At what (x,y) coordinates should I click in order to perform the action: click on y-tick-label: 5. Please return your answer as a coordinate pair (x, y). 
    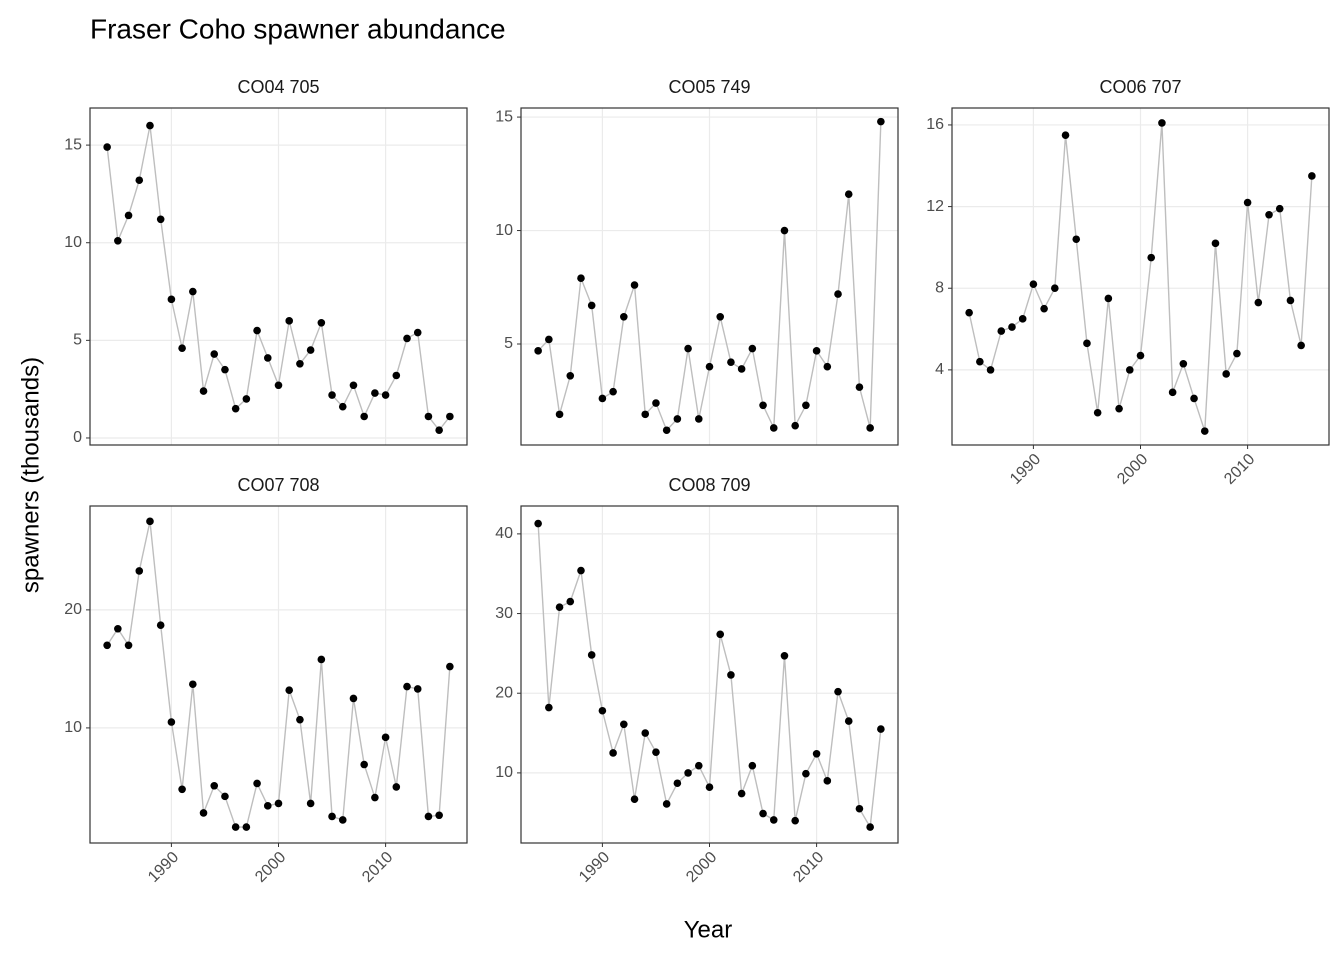
    Looking at the image, I should click on (77, 340).